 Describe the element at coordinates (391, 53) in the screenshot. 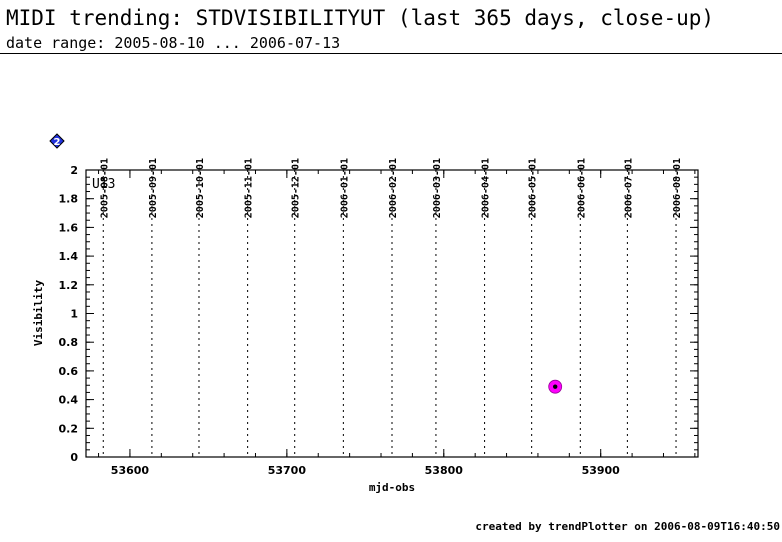

I see `header-divider` at that location.